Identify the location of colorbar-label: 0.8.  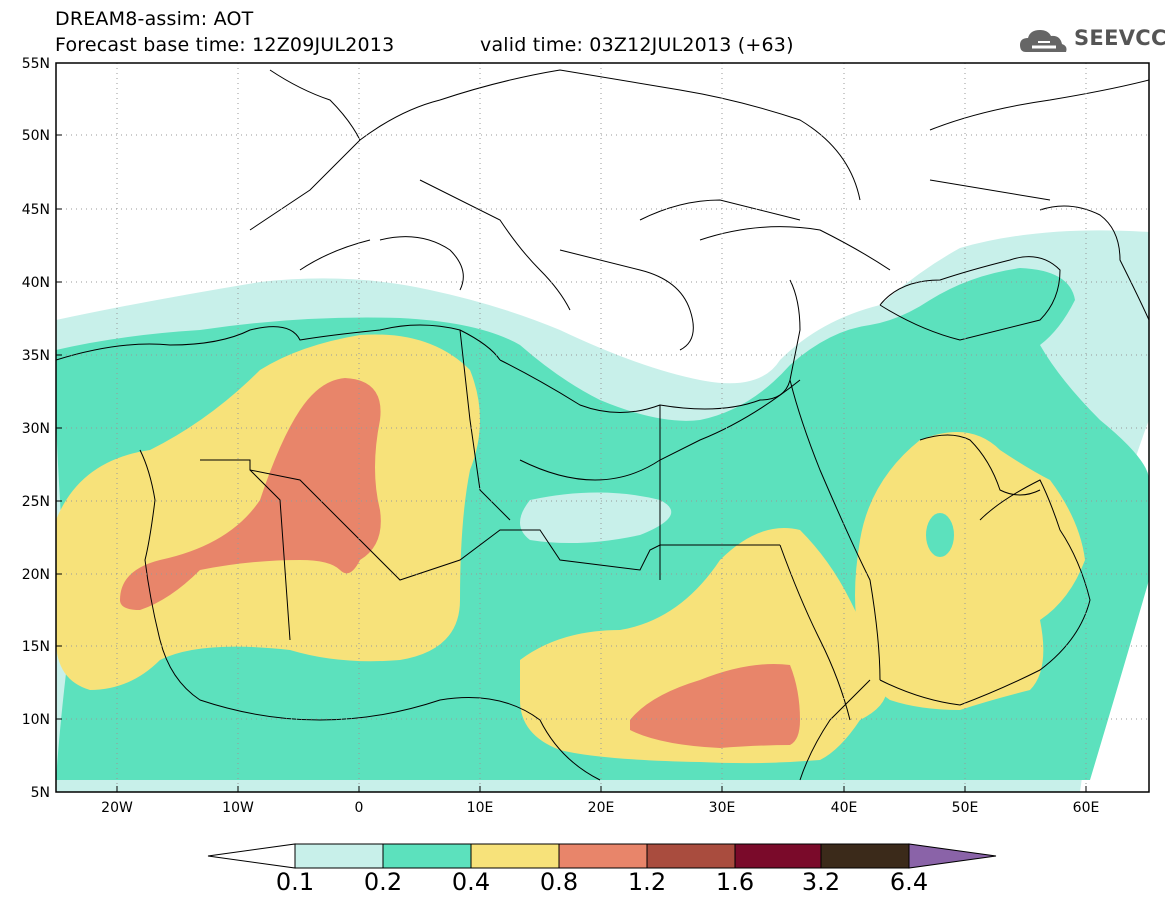
(559, 882).